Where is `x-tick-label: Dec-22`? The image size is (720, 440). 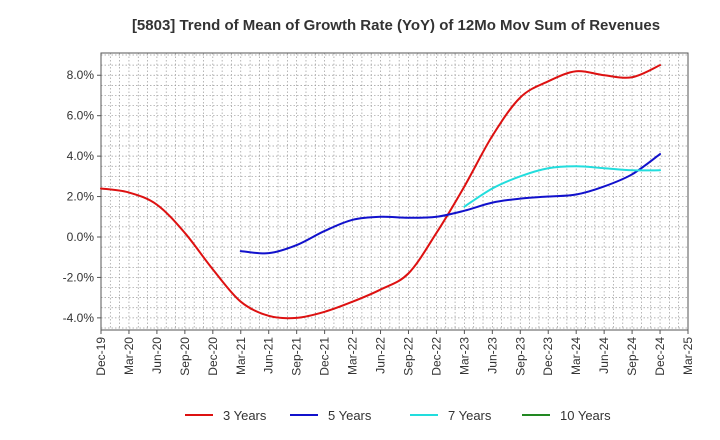
x-tick-label: Dec-22 is located at coordinates (436, 356).